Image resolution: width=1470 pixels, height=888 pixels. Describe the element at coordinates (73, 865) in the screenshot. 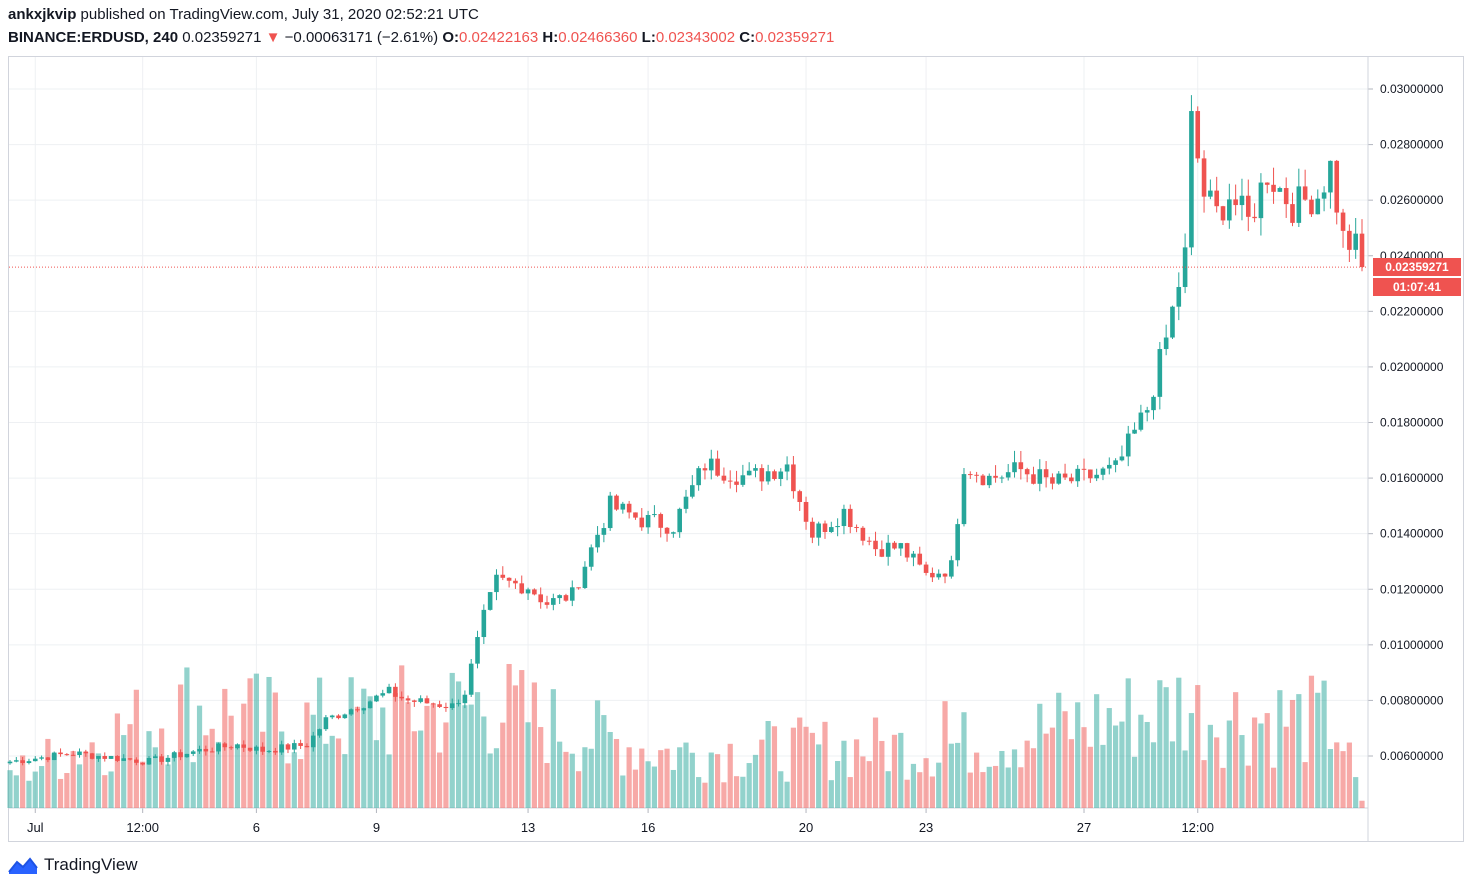

I see `tradingview-branding: TradingView` at that location.